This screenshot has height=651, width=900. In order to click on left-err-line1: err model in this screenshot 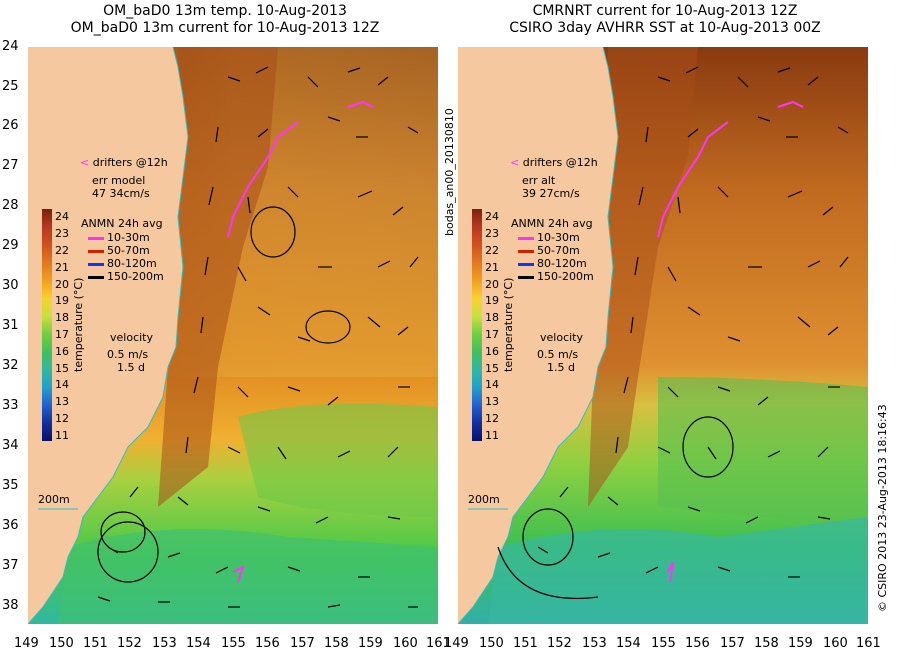, I will do `click(119, 180)`.